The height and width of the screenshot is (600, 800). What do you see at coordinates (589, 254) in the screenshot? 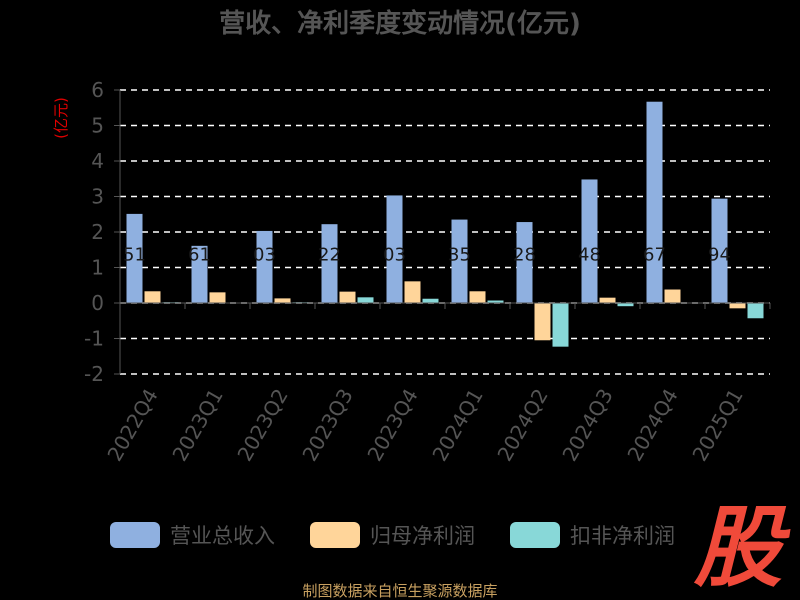
I see `data-label: 48` at bounding box center [589, 254].